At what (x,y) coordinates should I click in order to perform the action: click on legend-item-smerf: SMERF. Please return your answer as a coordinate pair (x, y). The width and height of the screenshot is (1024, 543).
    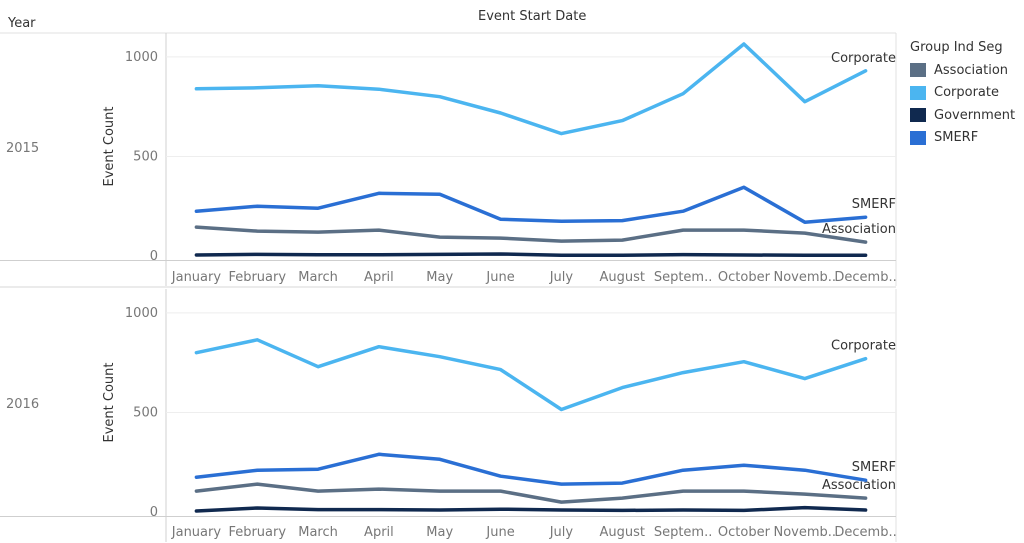
    Looking at the image, I should click on (962, 138).